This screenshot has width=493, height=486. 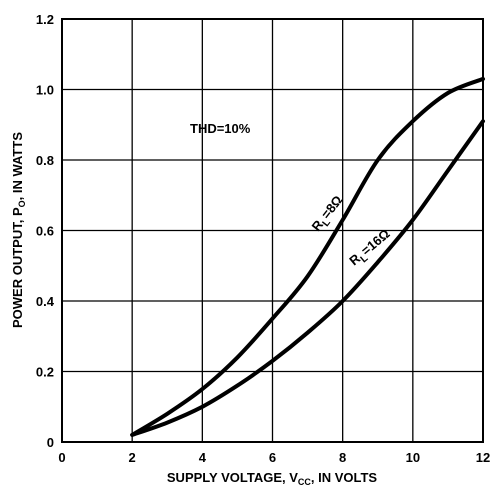 What do you see at coordinates (220, 128) in the screenshot?
I see `thd-annotation: THD=10%` at bounding box center [220, 128].